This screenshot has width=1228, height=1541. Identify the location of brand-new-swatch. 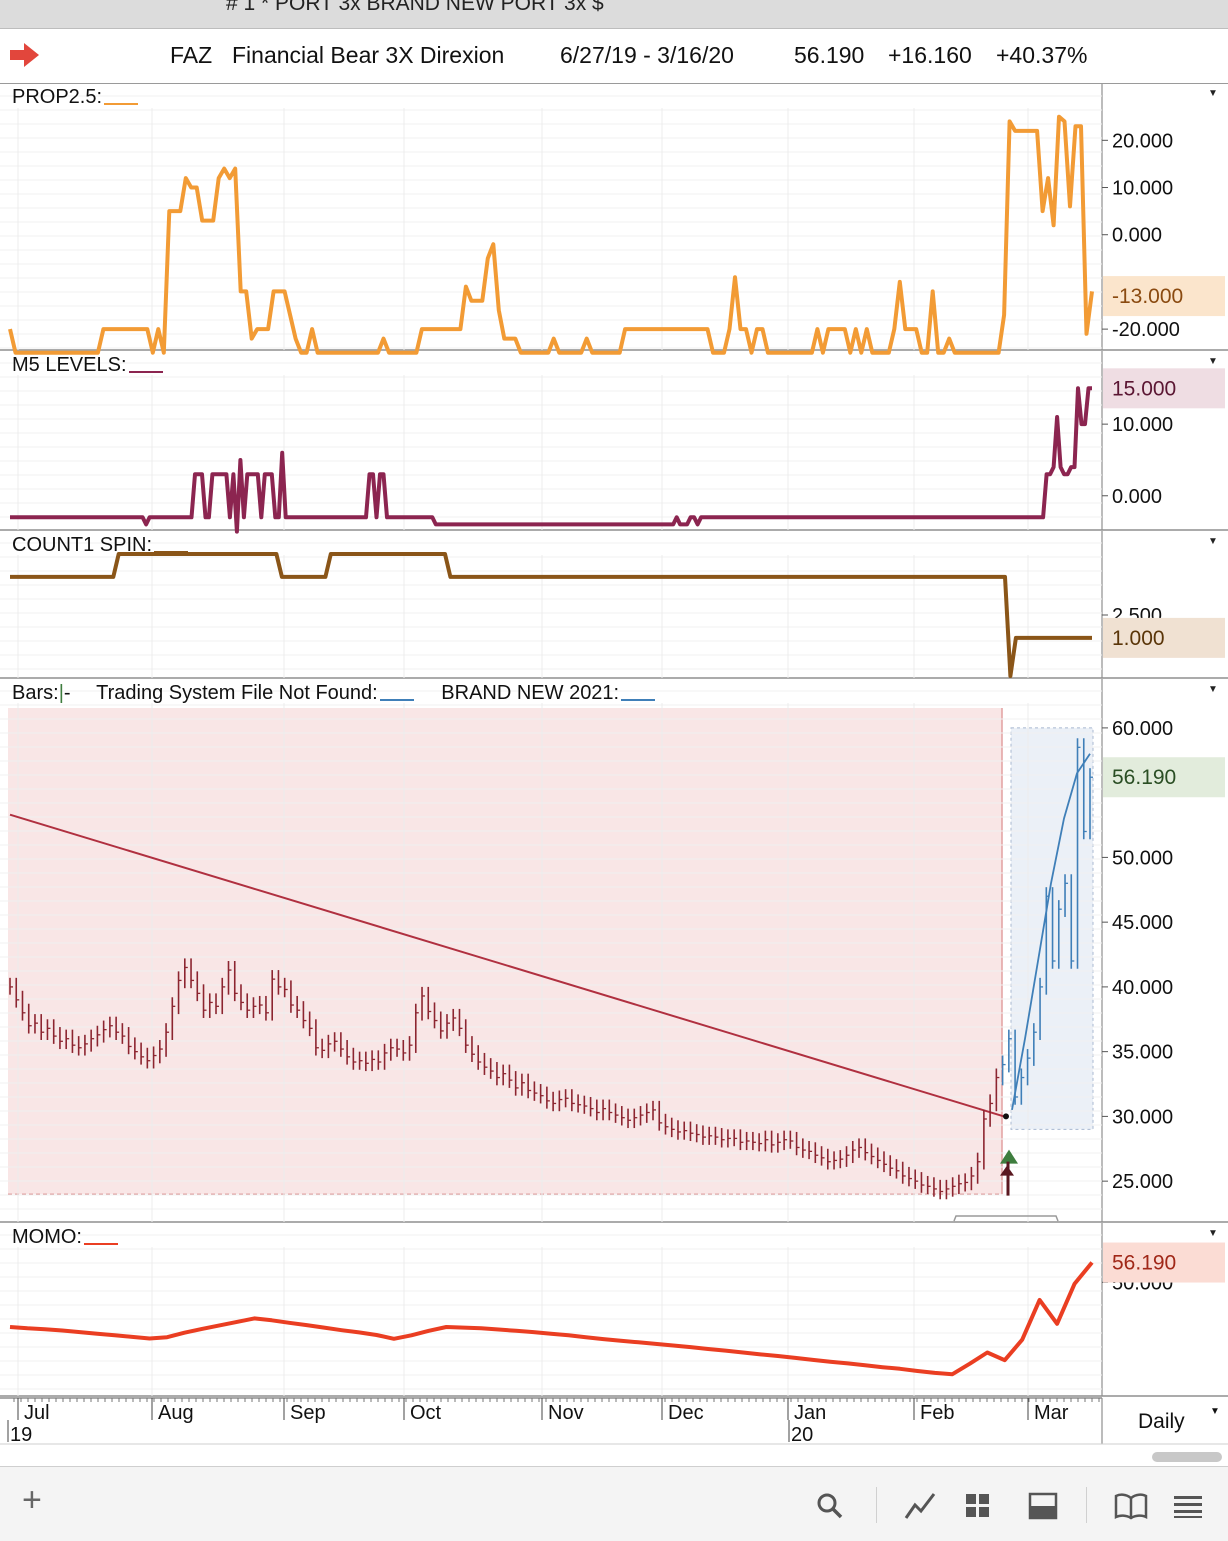
(638, 700).